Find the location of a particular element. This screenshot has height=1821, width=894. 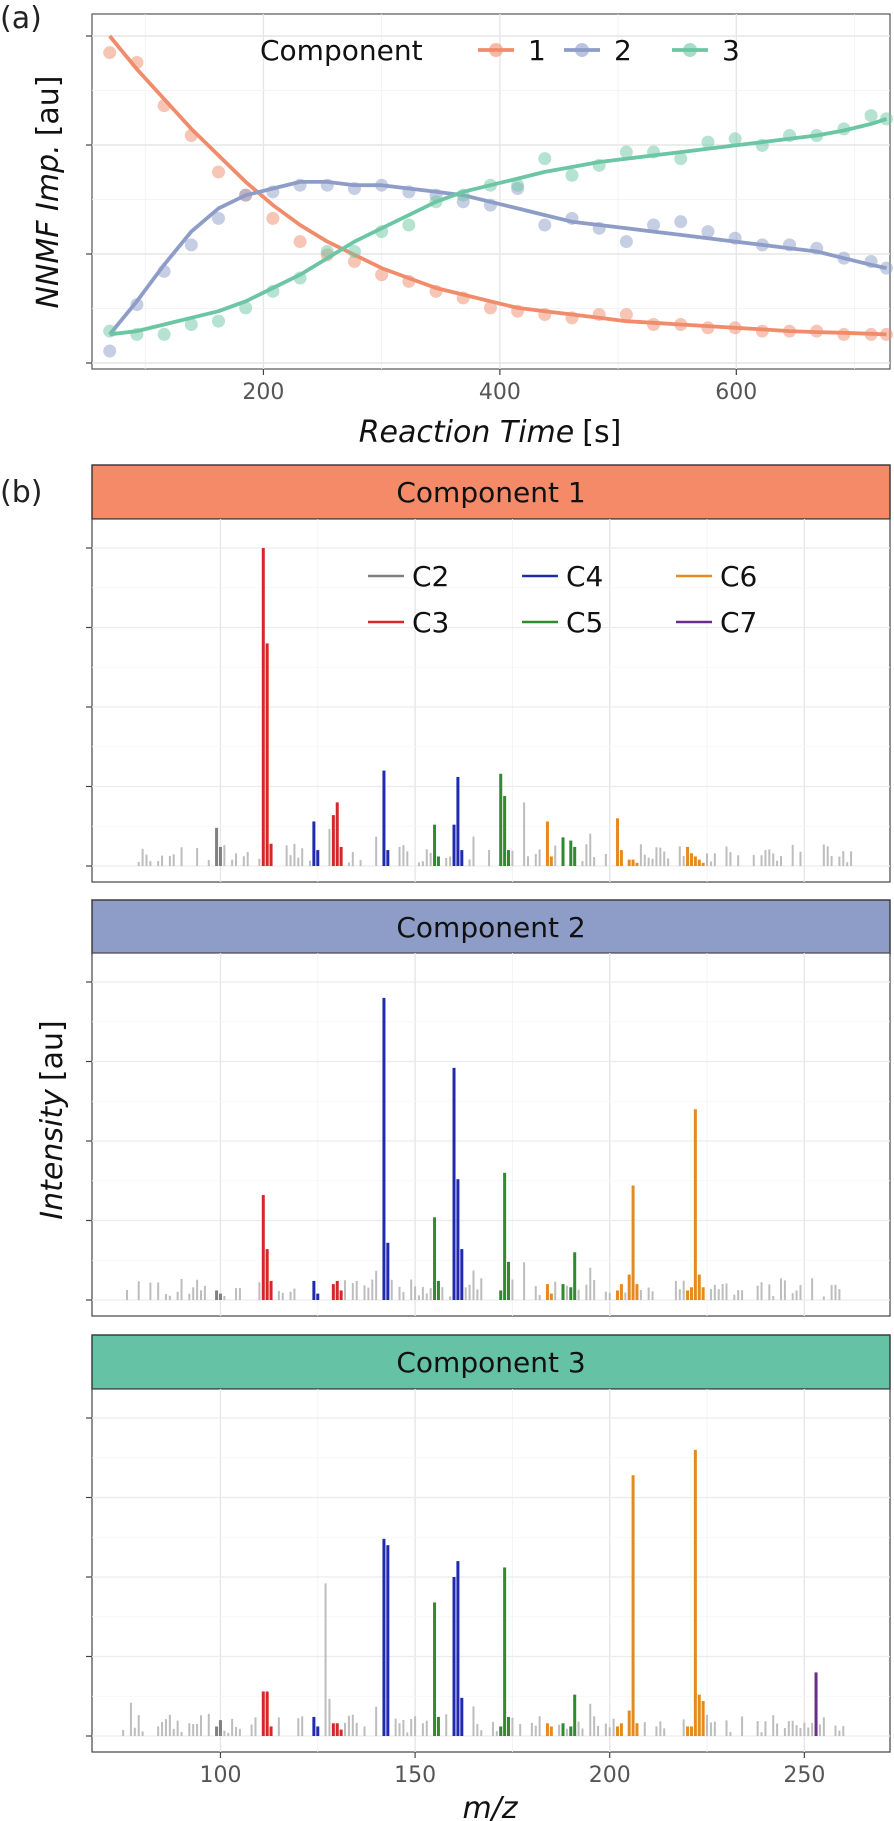

x-tick-label: 400 is located at coordinates (500, 392).